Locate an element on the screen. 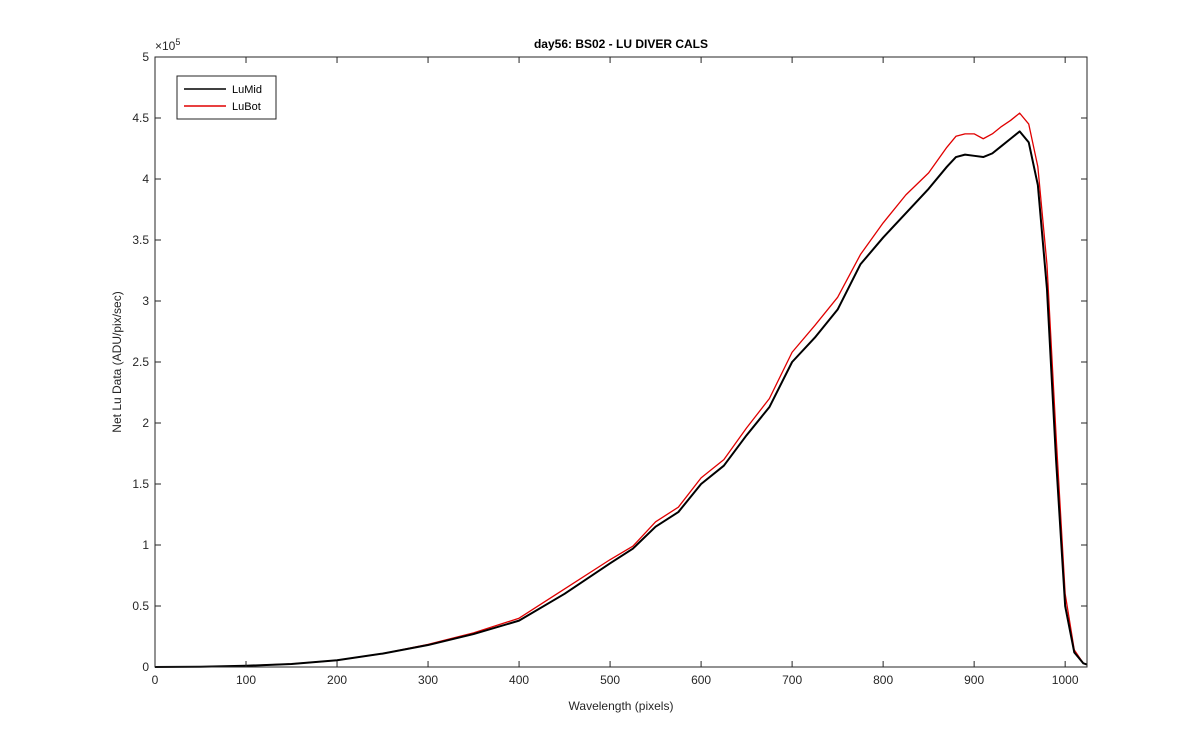  legend-label-lubot: LuBot is located at coordinates (246, 107).